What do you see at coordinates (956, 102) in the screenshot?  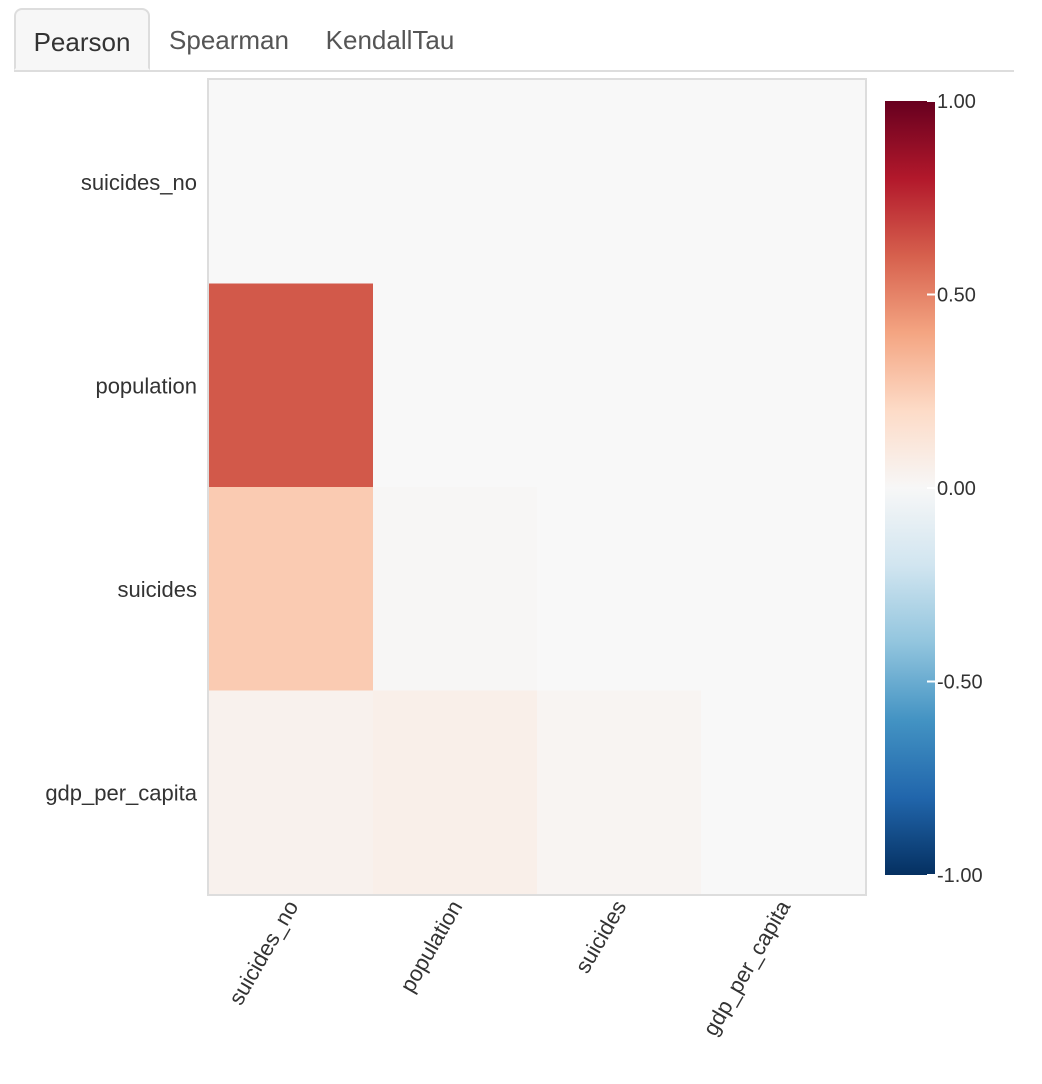 I see `colorbar-tick-label: 1.00` at bounding box center [956, 102].